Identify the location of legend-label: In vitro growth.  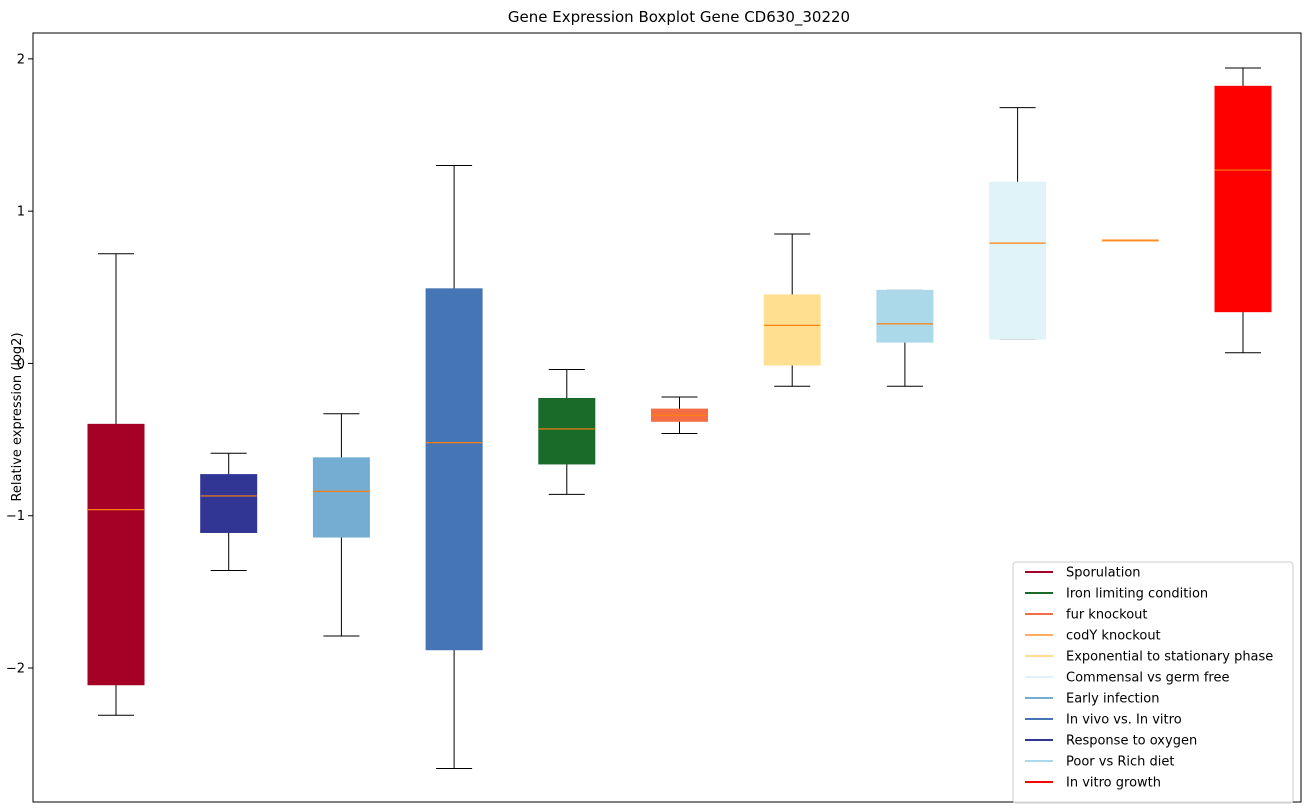
(1113, 783).